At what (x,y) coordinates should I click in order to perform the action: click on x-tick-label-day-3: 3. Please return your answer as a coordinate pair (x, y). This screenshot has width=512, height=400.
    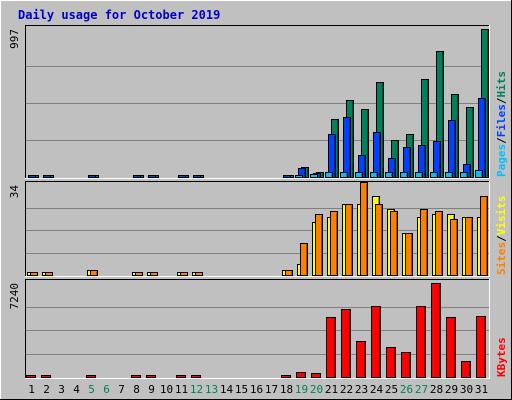
    Looking at the image, I should click on (61, 389).